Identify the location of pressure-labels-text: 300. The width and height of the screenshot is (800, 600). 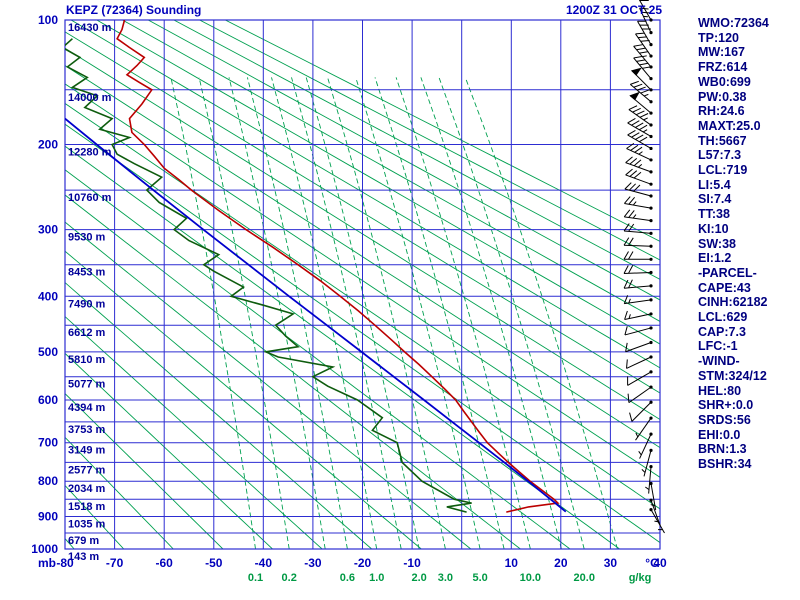
(48, 230).